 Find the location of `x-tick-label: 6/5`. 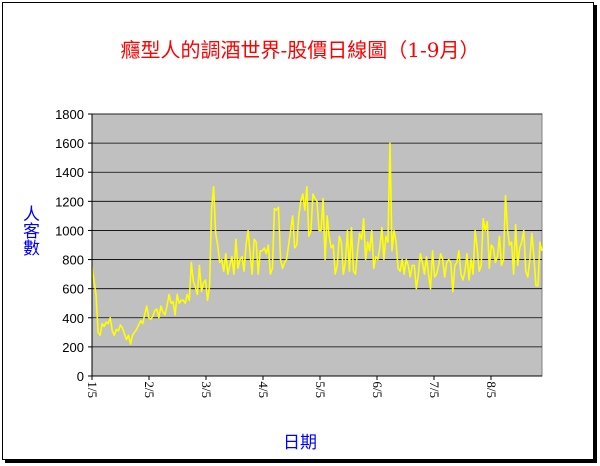

x-tick-label: 6/5 is located at coordinates (377, 389).